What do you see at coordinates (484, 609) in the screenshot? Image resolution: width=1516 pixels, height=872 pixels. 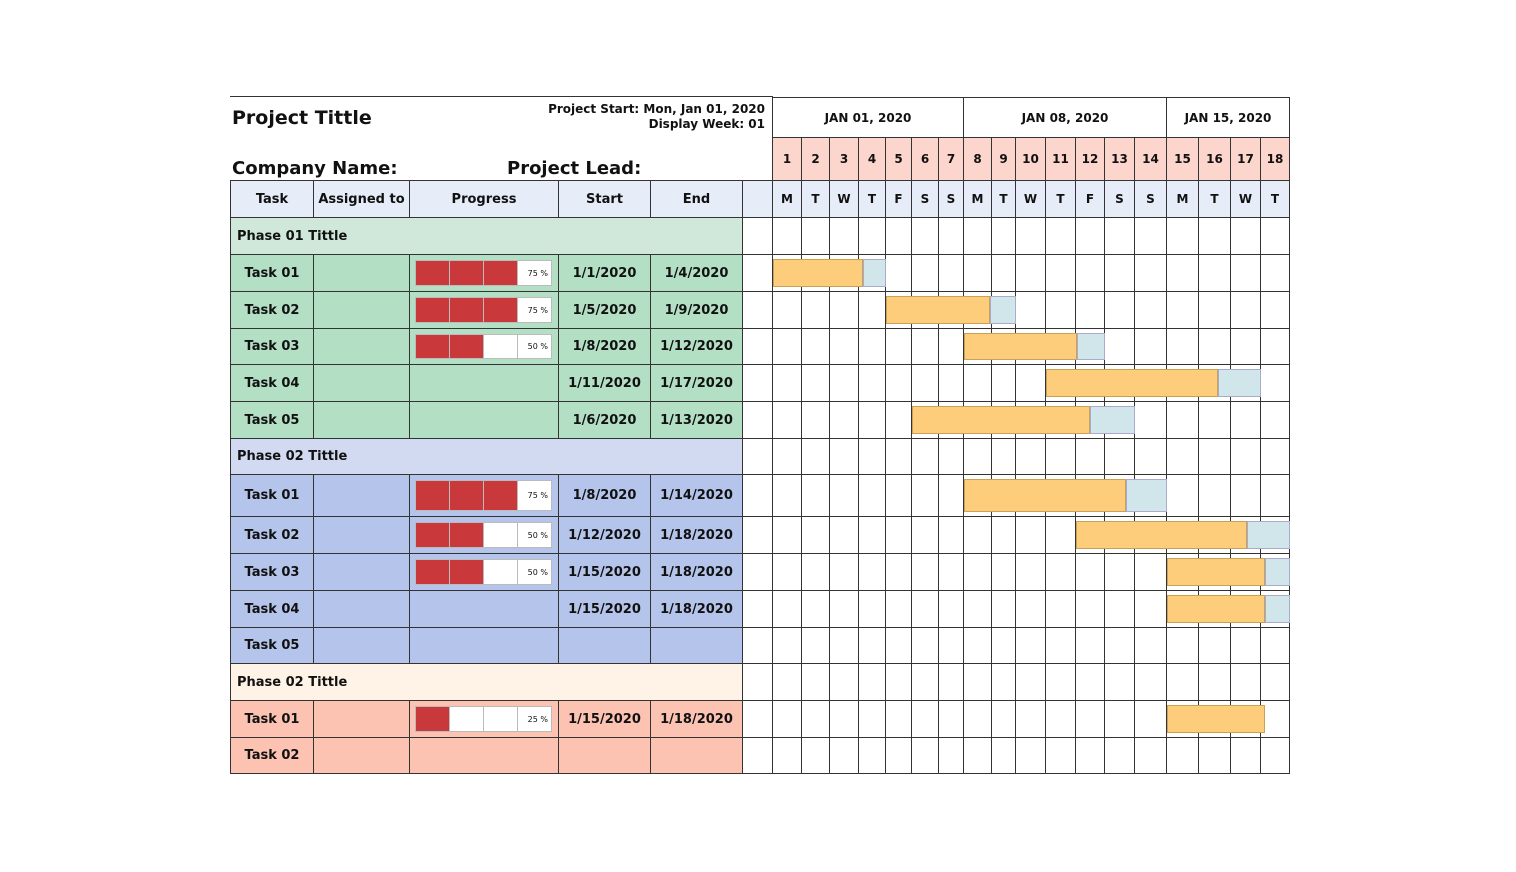 I see `progress-cell` at bounding box center [484, 609].